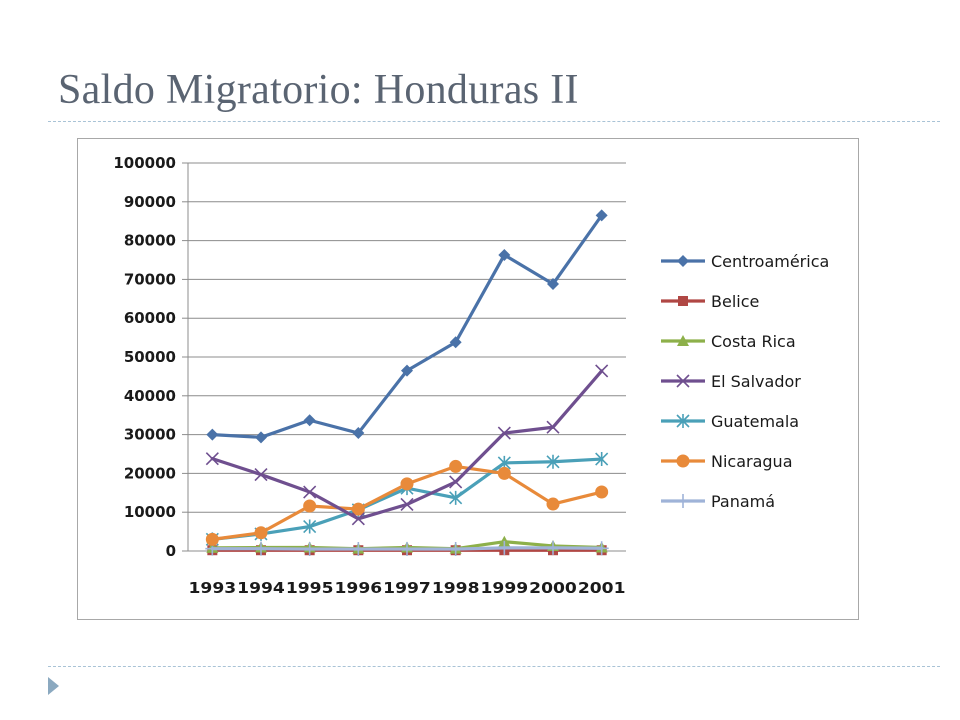  Describe the element at coordinates (743, 501) in the screenshot. I see `legend-label: Panamá` at that location.